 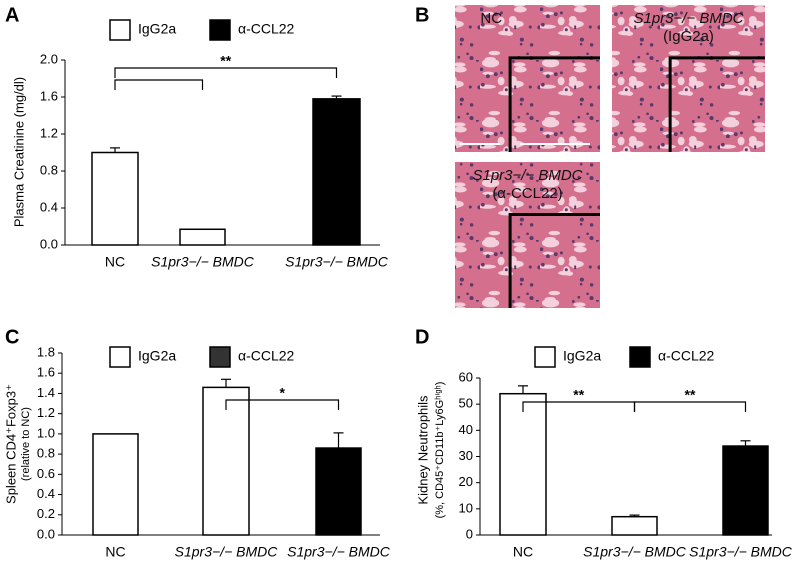 What do you see at coordinates (26, 444) in the screenshot?
I see `y-axis-label: (relative to NC)` at bounding box center [26, 444].